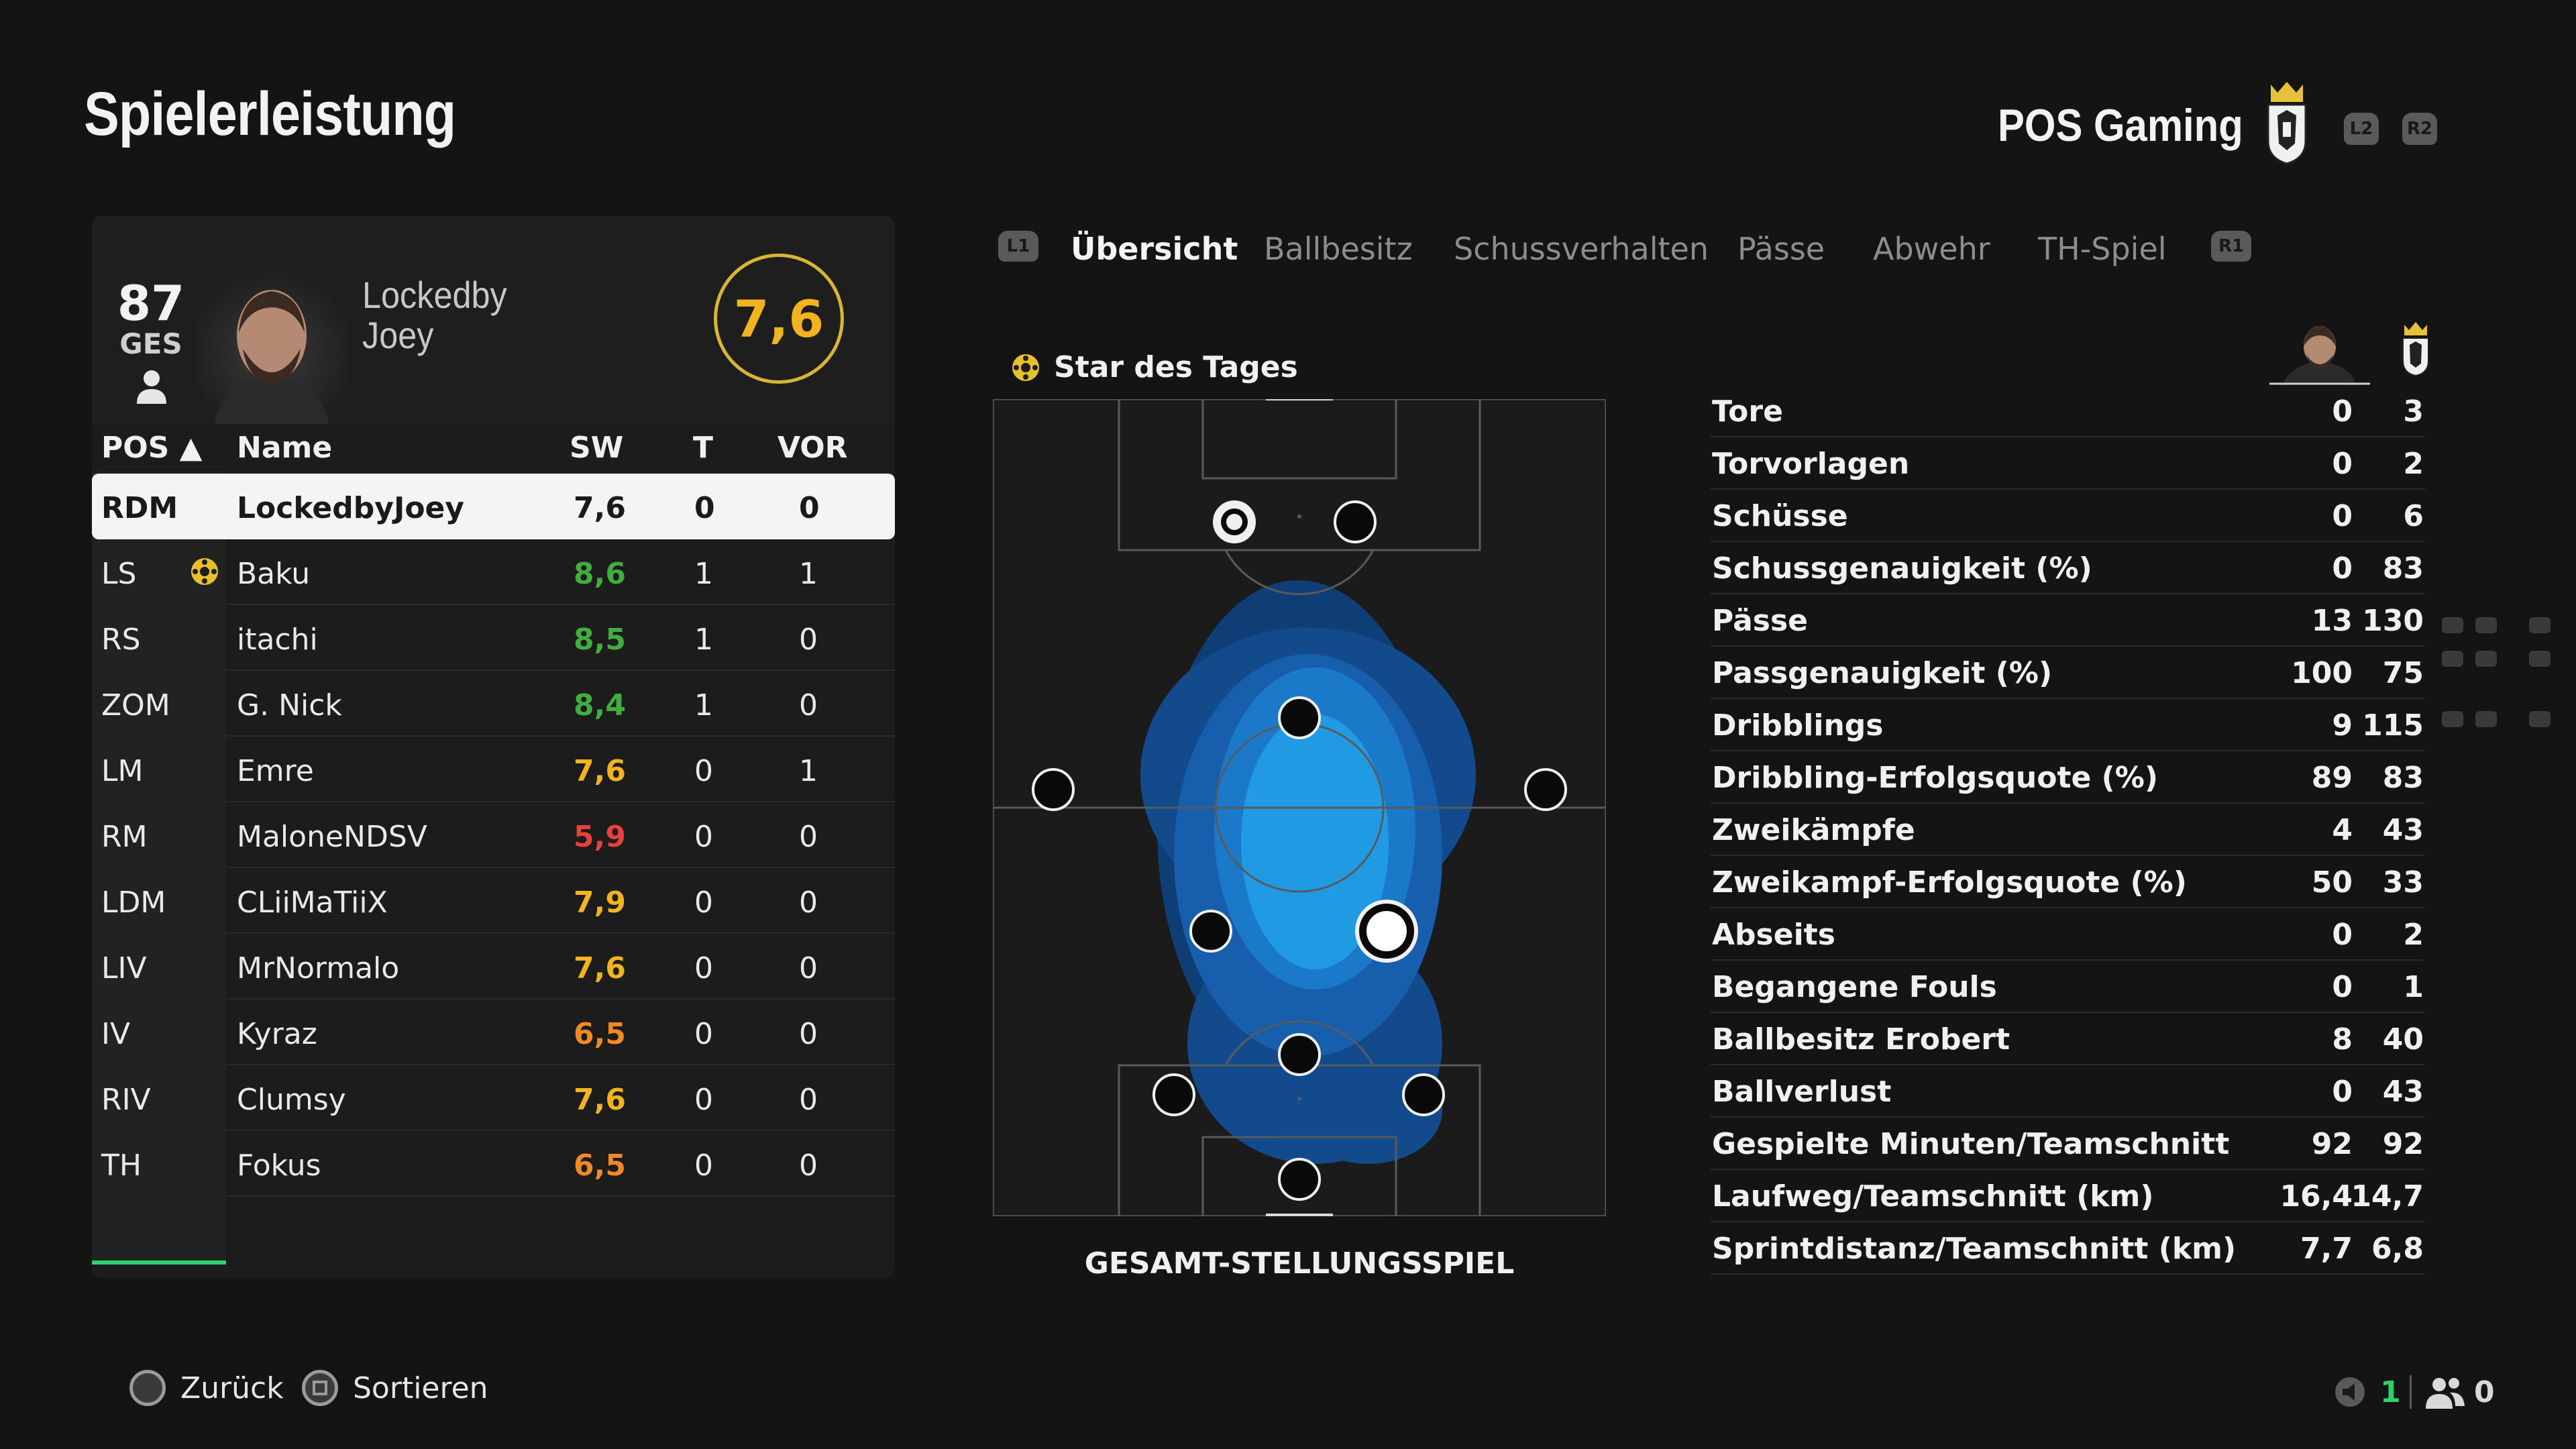 Image resolution: width=2576 pixels, height=1449 pixels. I want to click on row-pos: ZOM, so click(135, 705).